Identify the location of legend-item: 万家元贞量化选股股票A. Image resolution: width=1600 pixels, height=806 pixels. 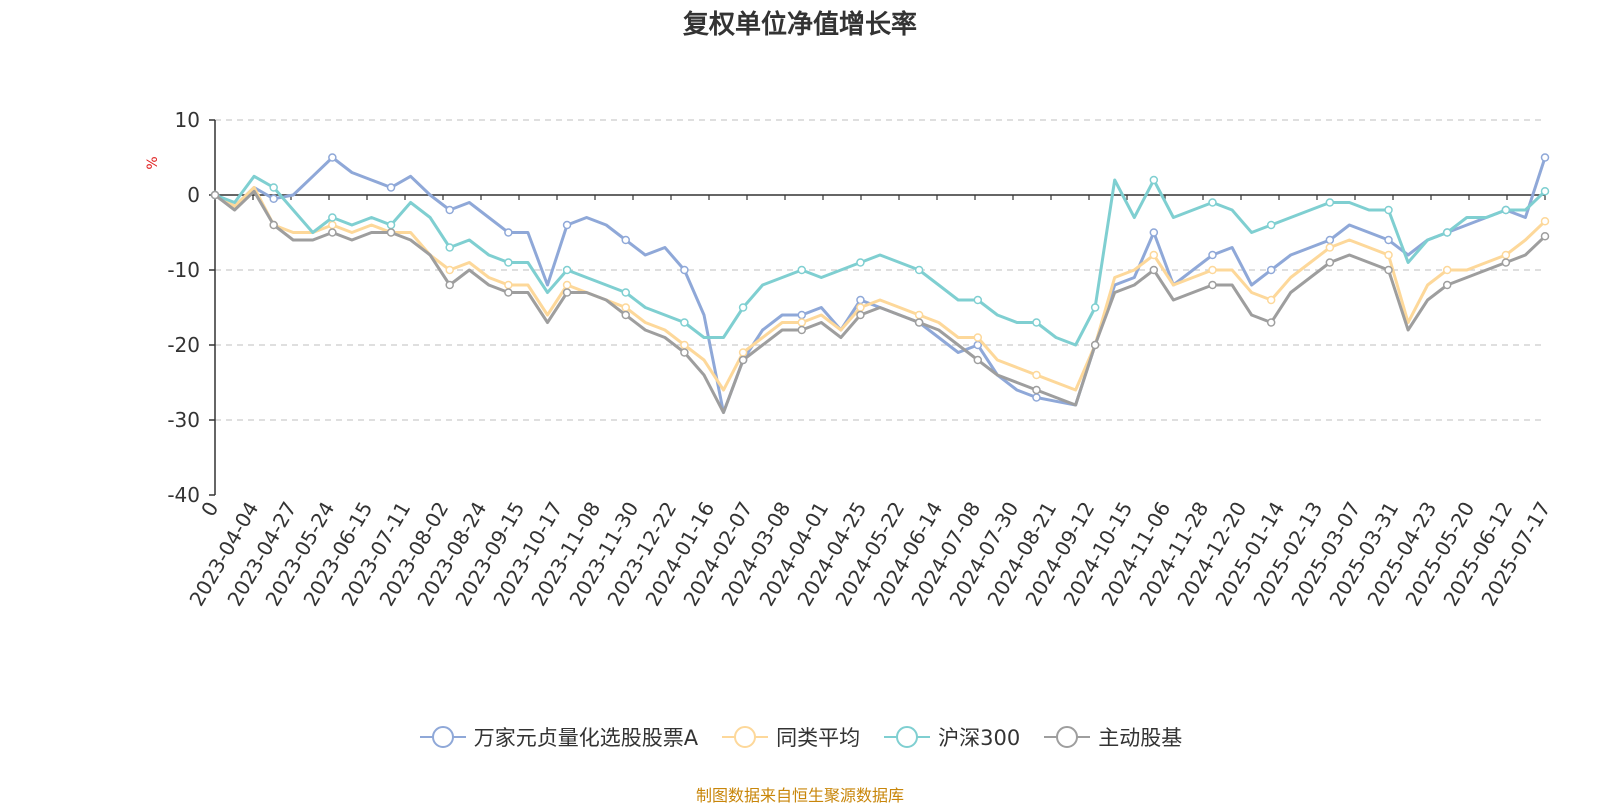
(558, 737).